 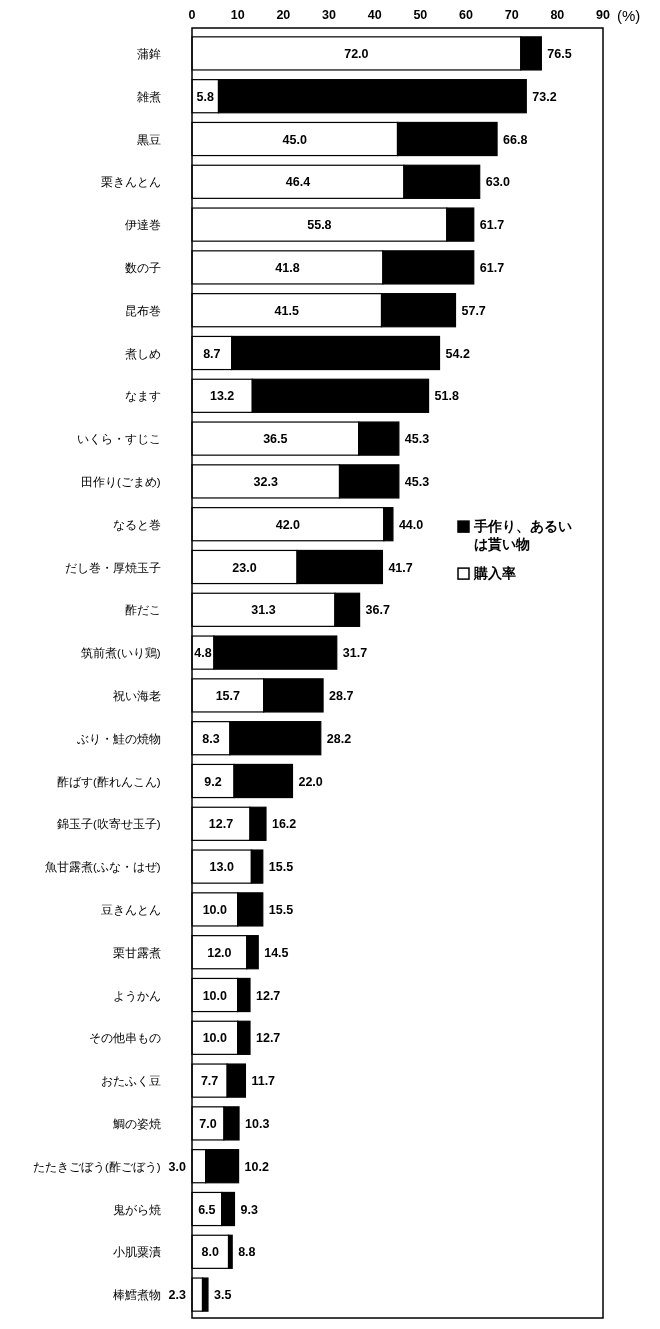 What do you see at coordinates (219, 952) in the screenshot?
I see `data-label: 12.0` at bounding box center [219, 952].